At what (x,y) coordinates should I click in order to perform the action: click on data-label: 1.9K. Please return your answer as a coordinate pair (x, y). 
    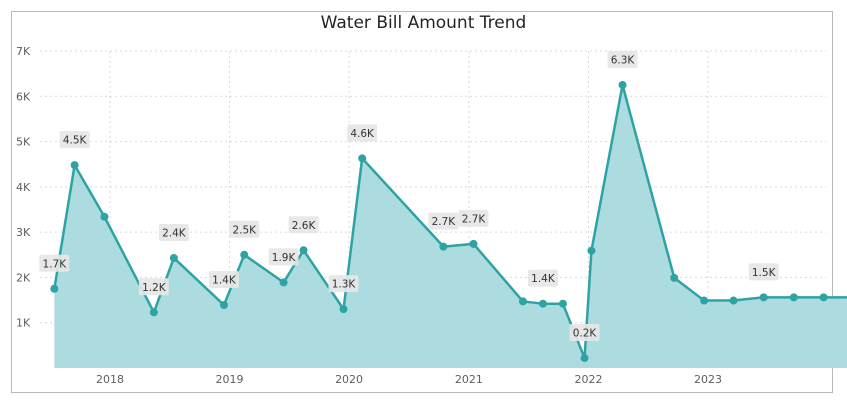
    Looking at the image, I should click on (284, 258).